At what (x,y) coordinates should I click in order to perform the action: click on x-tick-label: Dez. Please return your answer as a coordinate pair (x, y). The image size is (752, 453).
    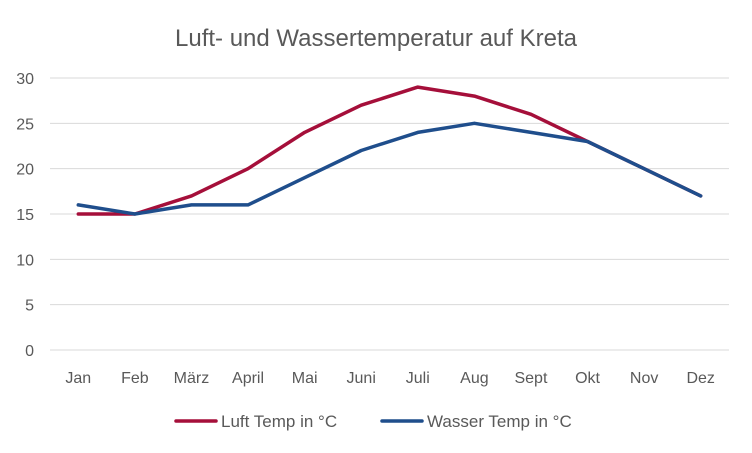
    Looking at the image, I should click on (700, 378).